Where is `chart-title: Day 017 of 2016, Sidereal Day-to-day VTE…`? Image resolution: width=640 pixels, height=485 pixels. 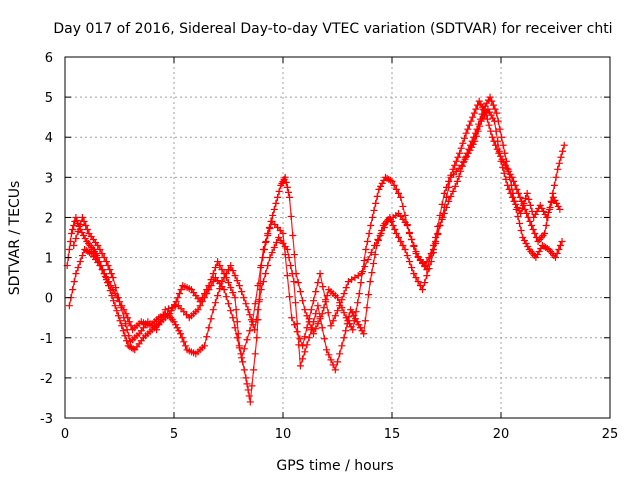
chart-title: Day 017 of 2016, Sidereal Day-to-day VTE… is located at coordinates (332, 29).